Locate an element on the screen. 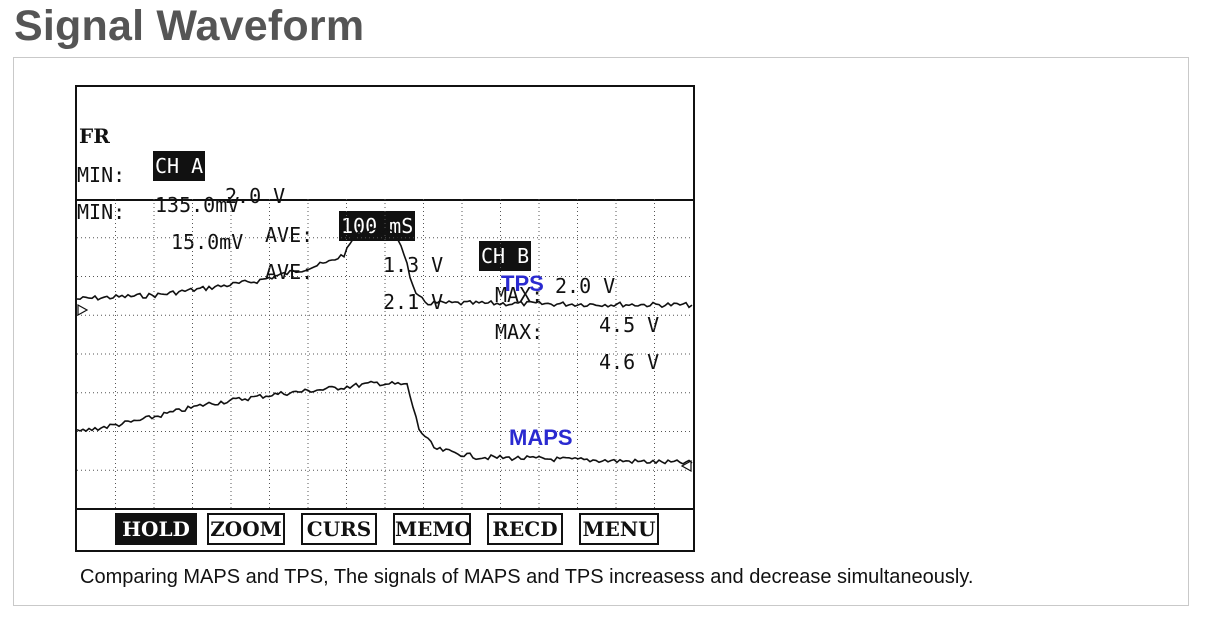  min-value: 15.0mV is located at coordinates (207, 242).